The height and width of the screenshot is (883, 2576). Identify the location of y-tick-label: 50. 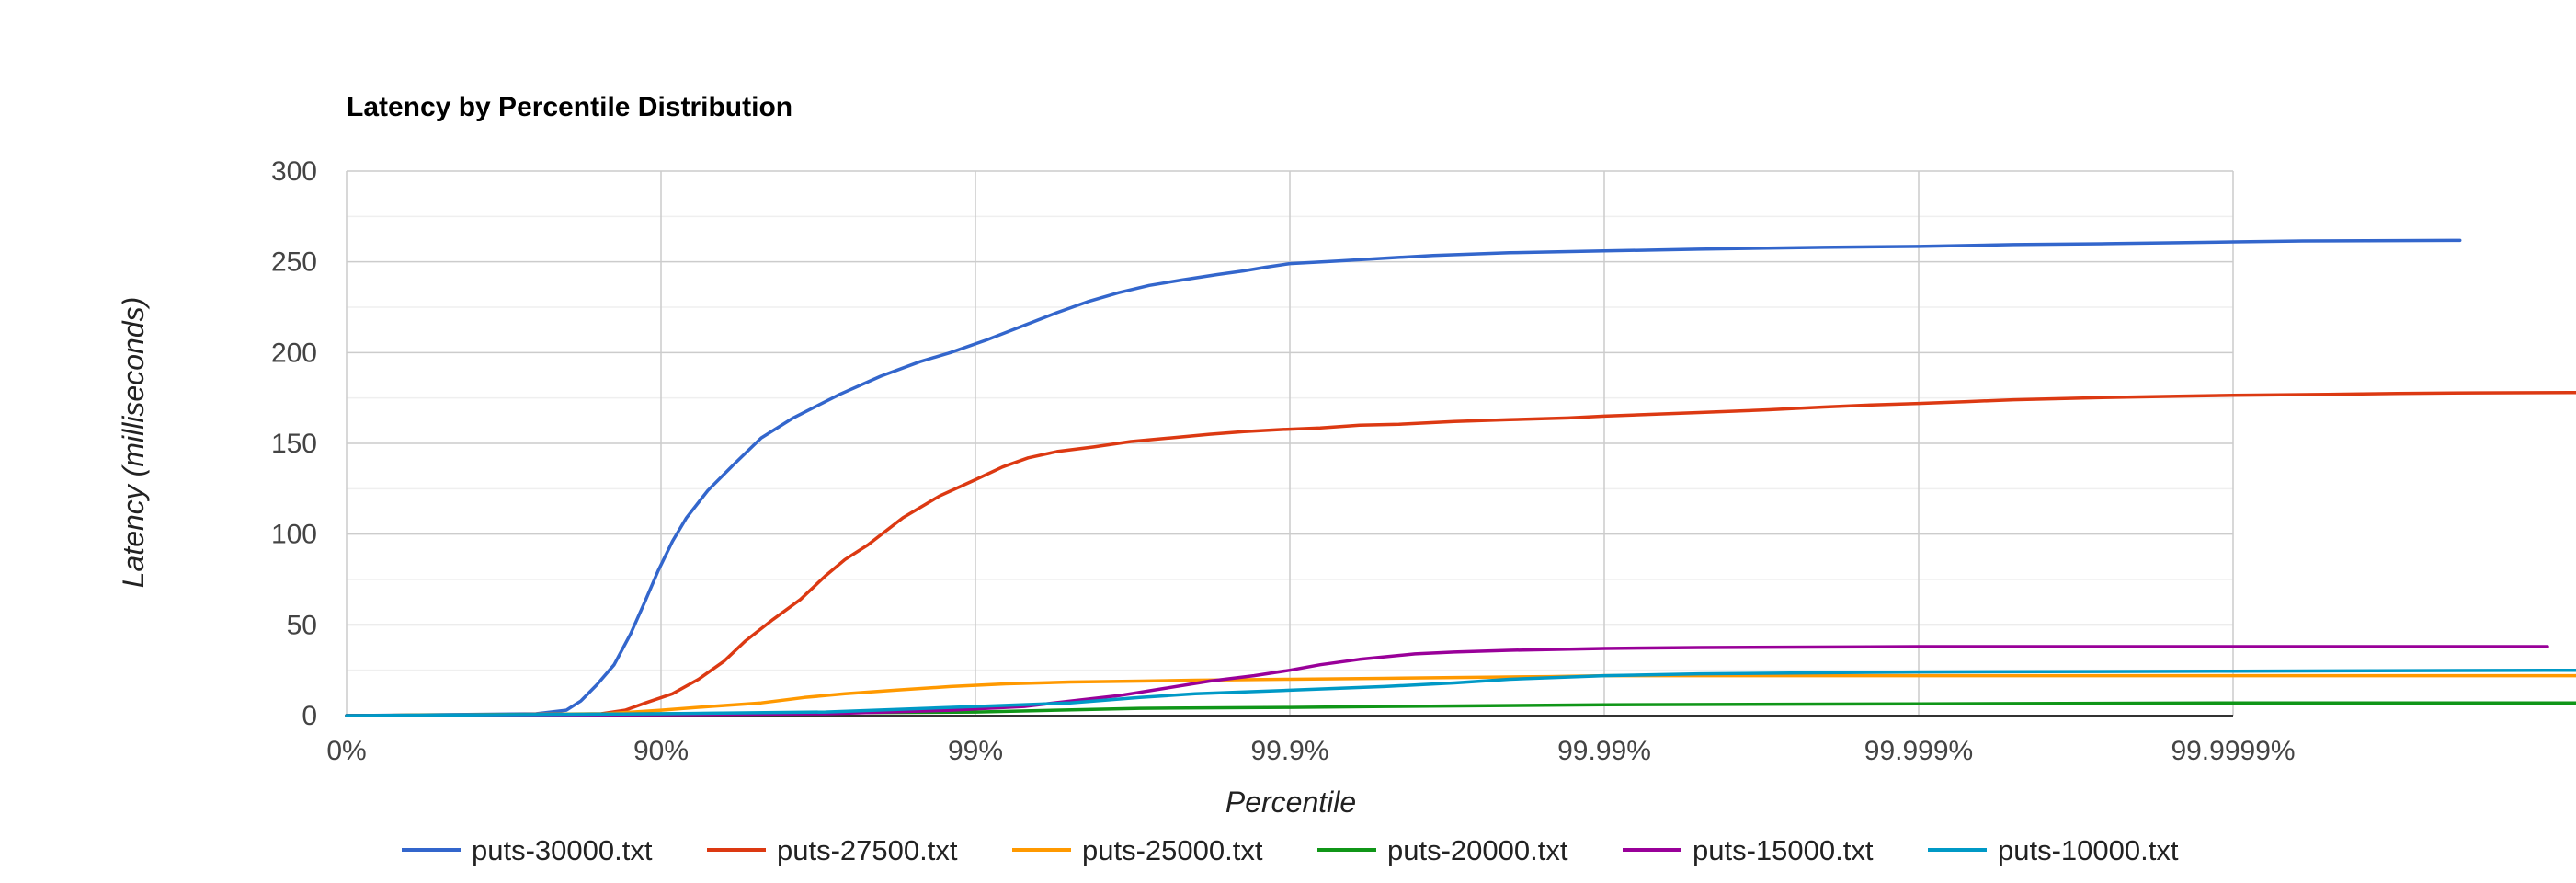
(302, 625).